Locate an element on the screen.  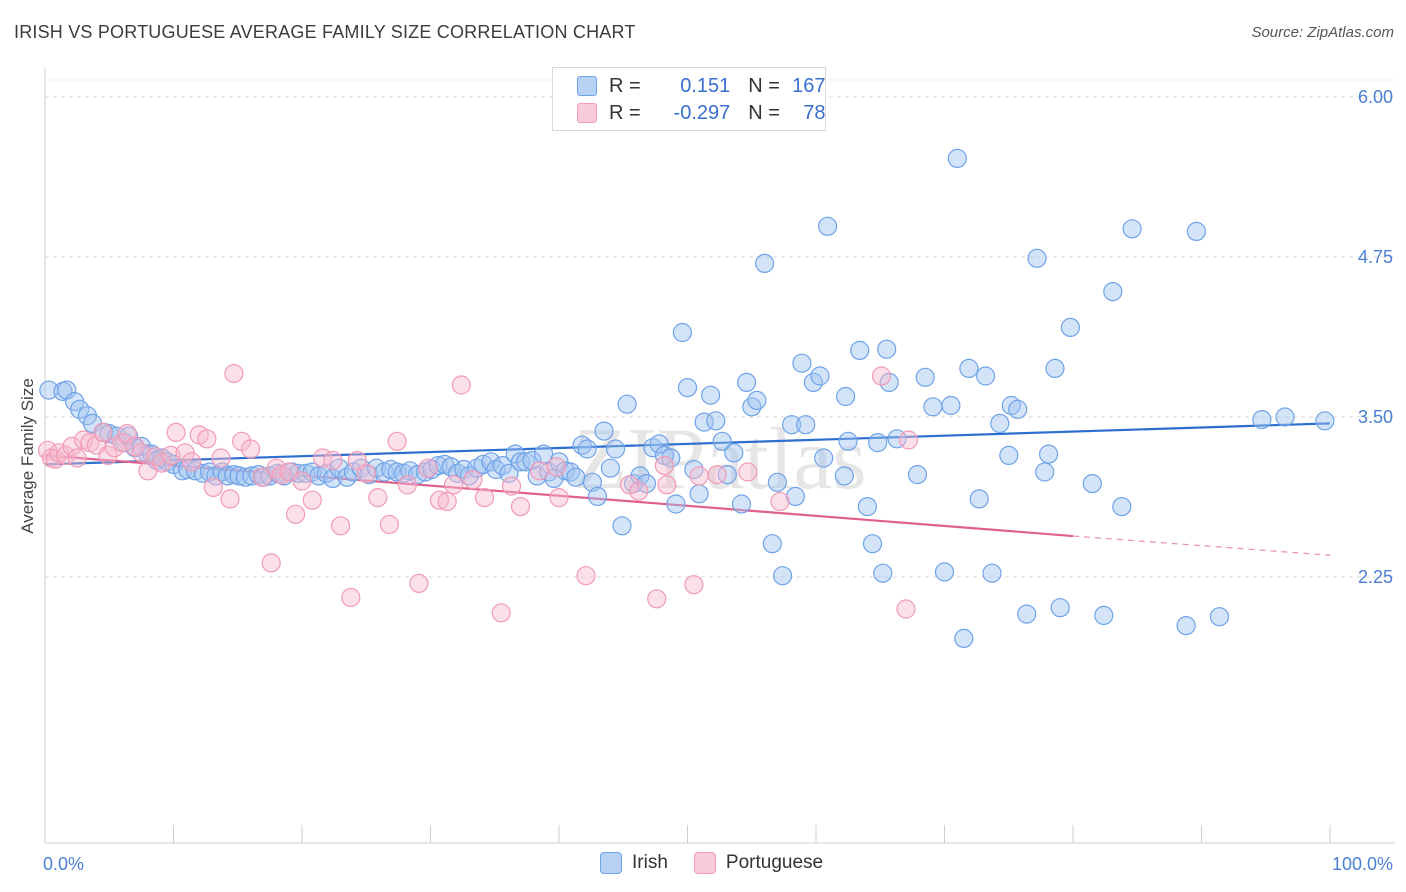
legend-n-value: 78 is located at coordinates (814, 112).